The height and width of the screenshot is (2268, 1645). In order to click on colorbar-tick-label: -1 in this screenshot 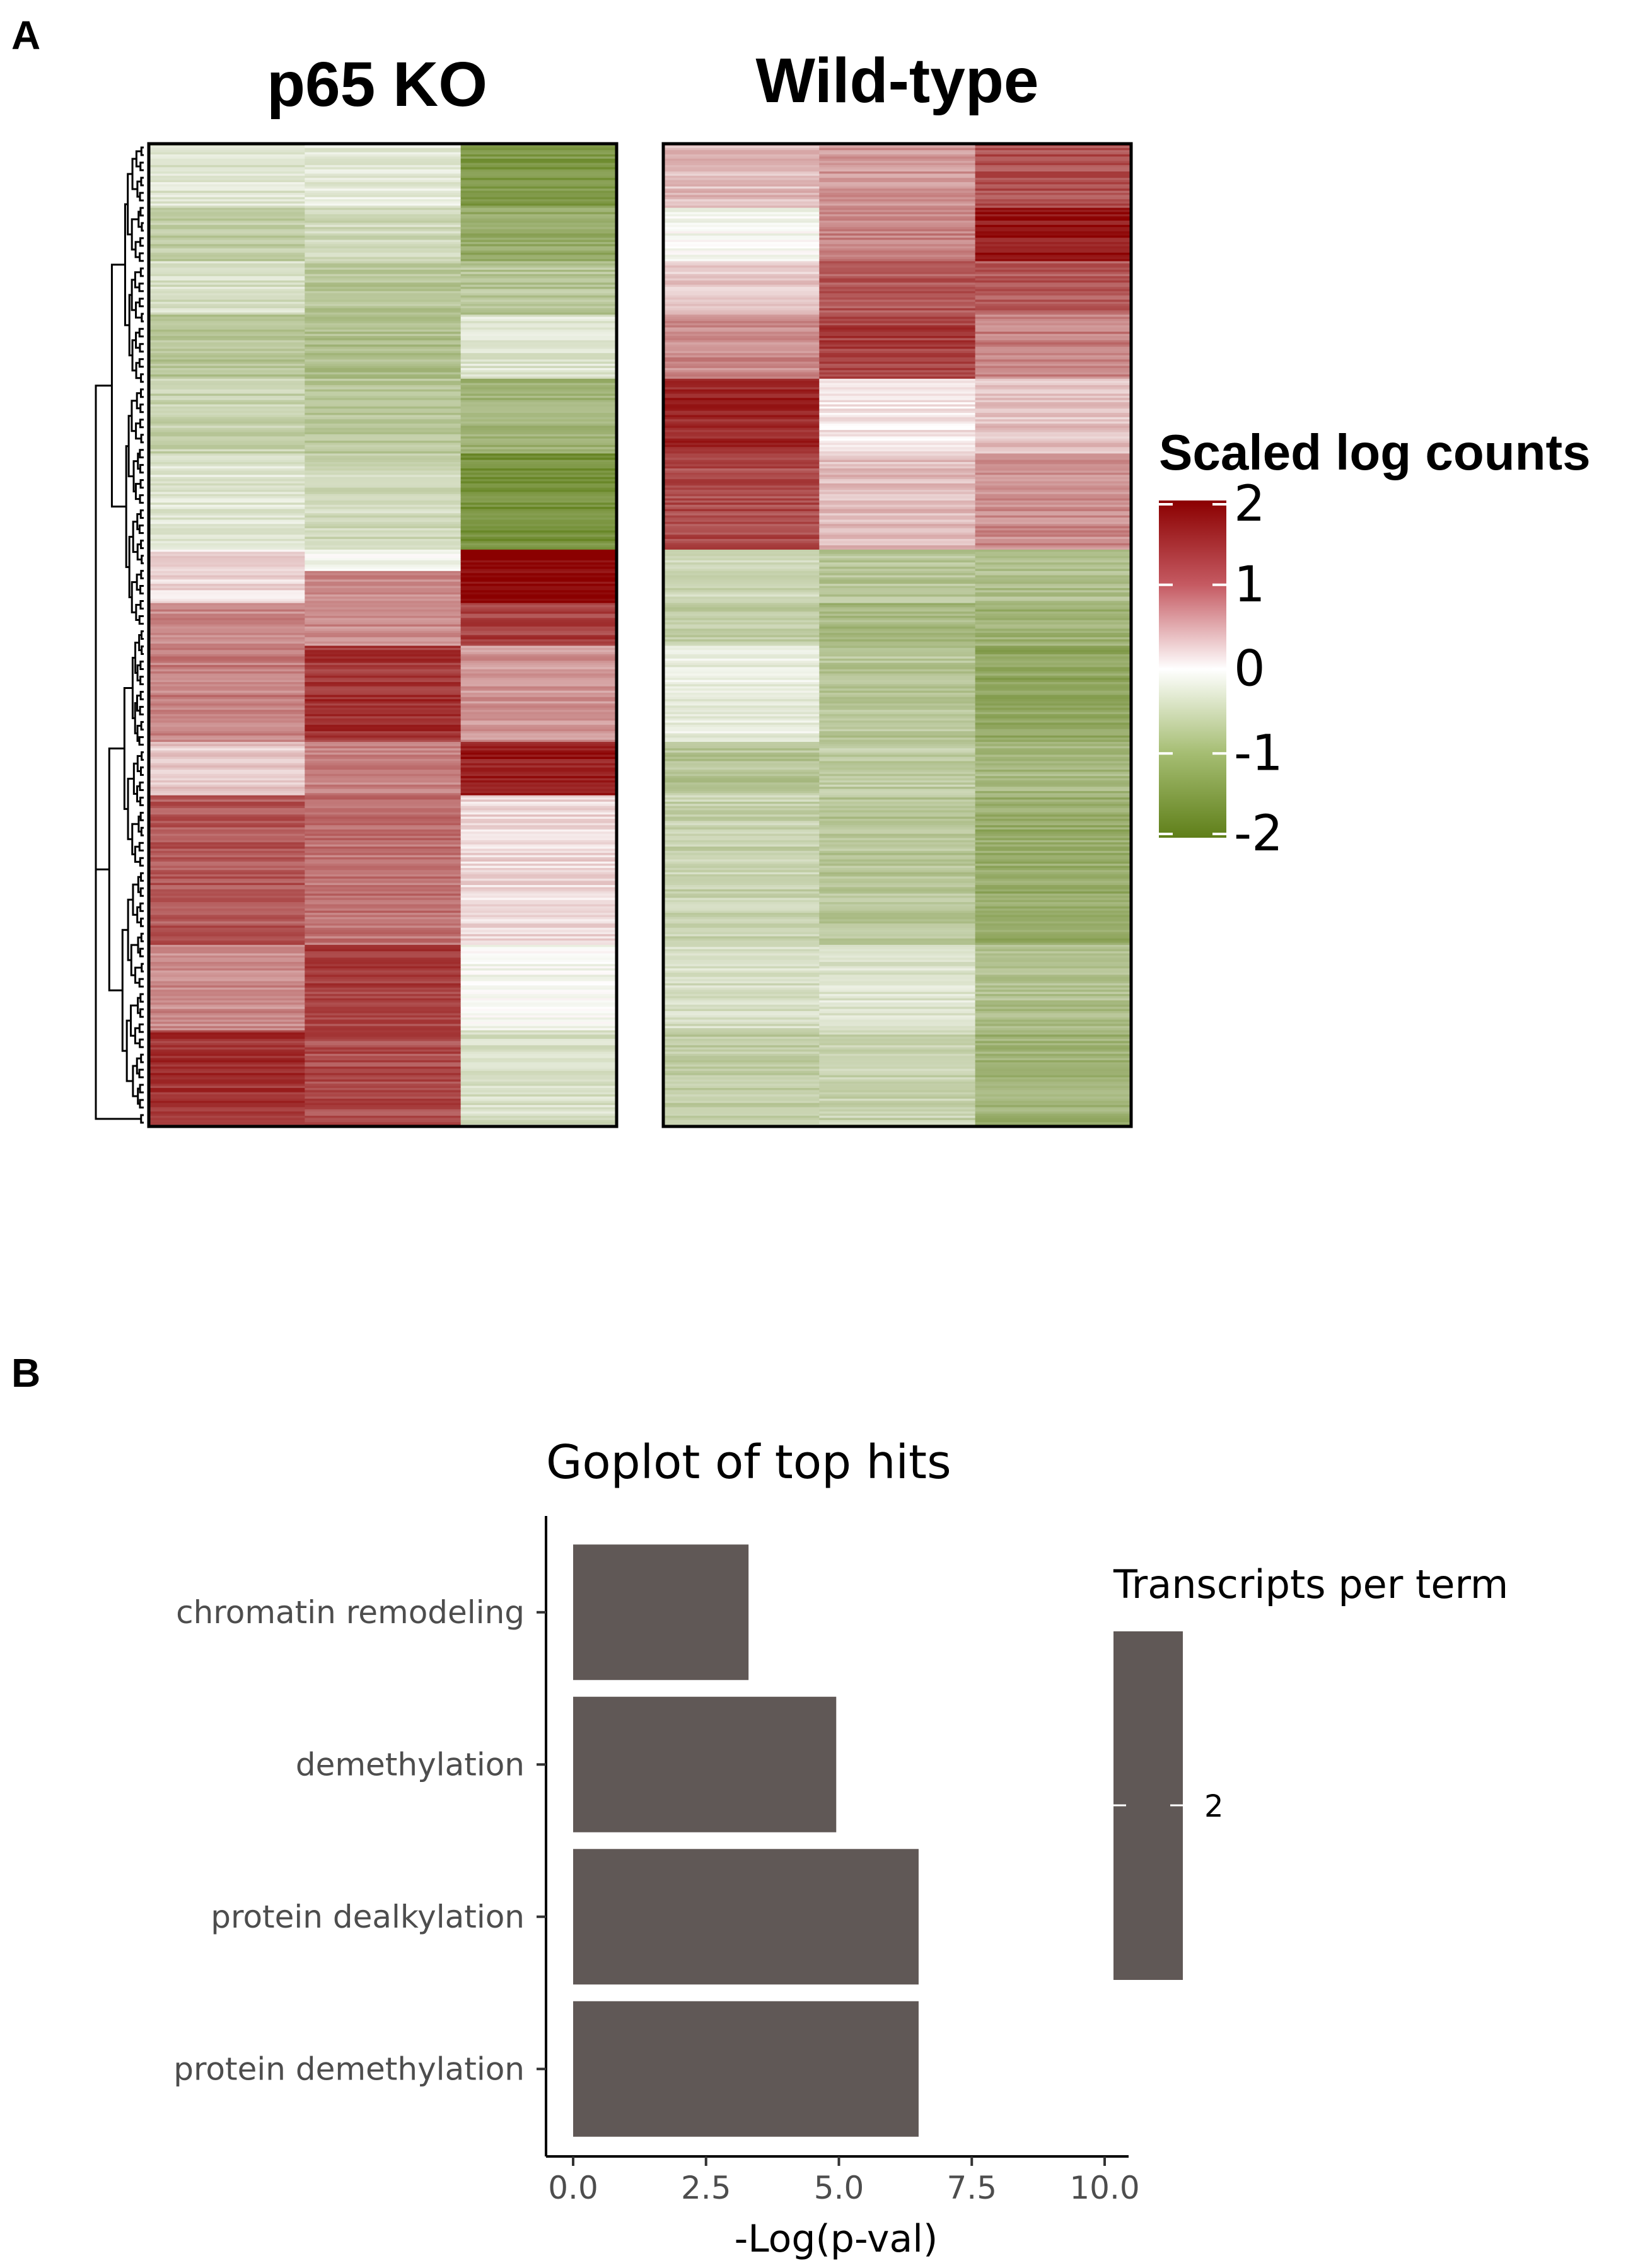, I will do `click(1258, 753)`.